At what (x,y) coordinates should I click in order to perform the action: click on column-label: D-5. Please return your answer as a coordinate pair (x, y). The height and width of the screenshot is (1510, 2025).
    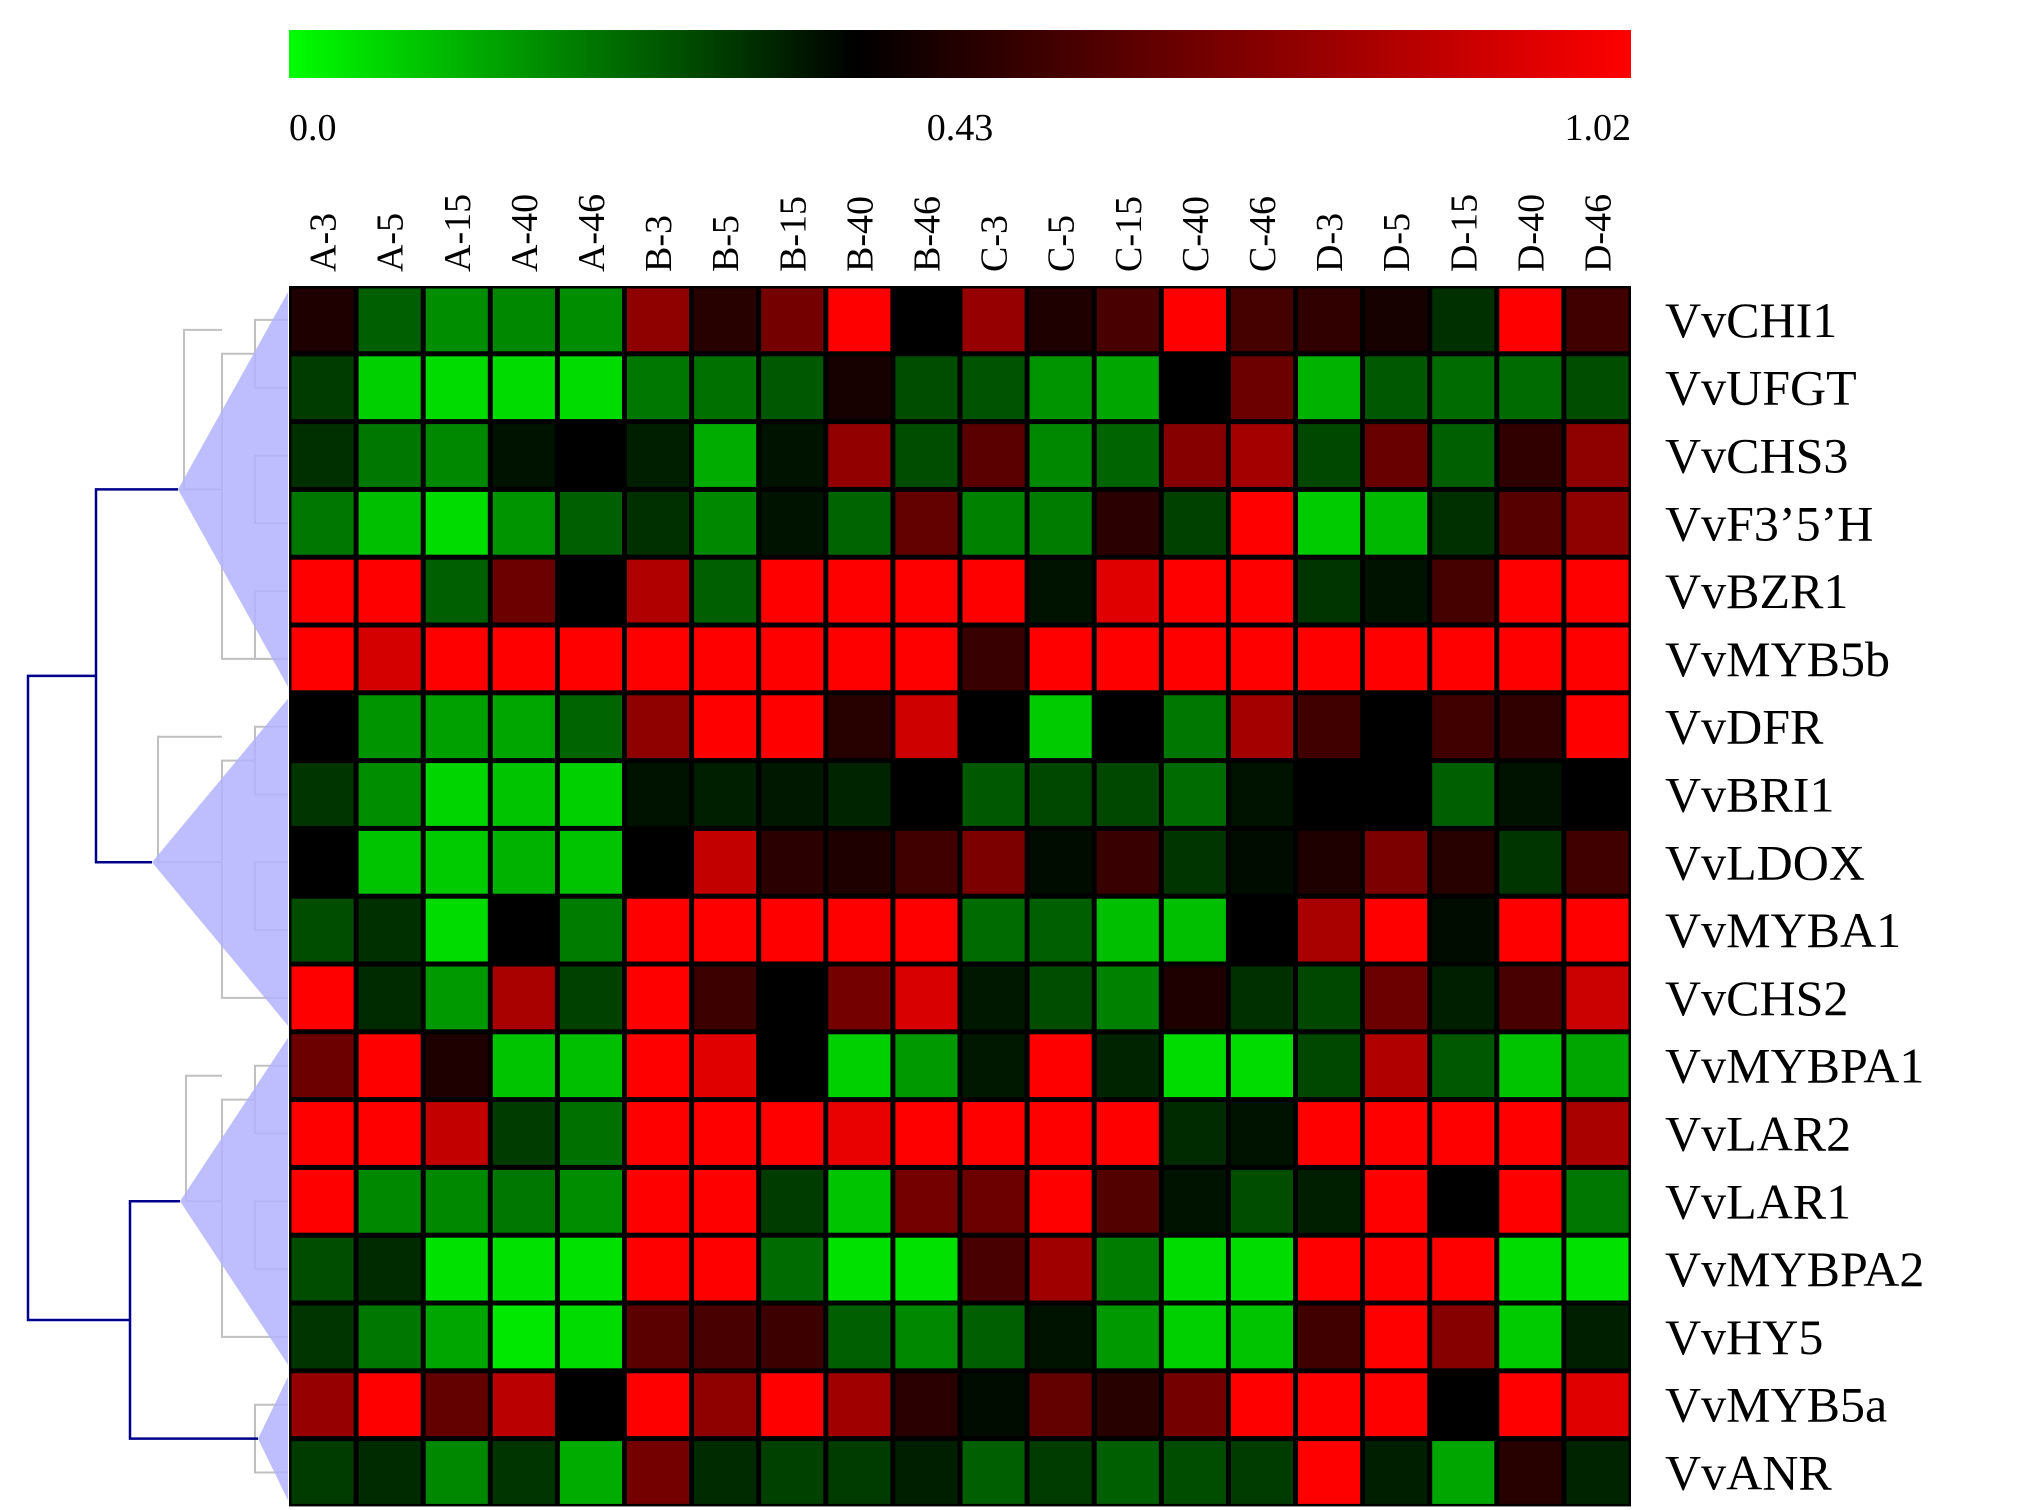
    Looking at the image, I should click on (1397, 242).